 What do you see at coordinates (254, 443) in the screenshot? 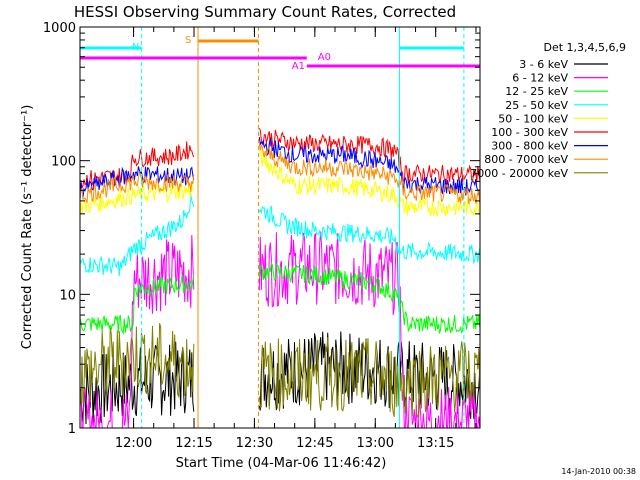
I see `x-tick-label-3: 12:30` at bounding box center [254, 443].